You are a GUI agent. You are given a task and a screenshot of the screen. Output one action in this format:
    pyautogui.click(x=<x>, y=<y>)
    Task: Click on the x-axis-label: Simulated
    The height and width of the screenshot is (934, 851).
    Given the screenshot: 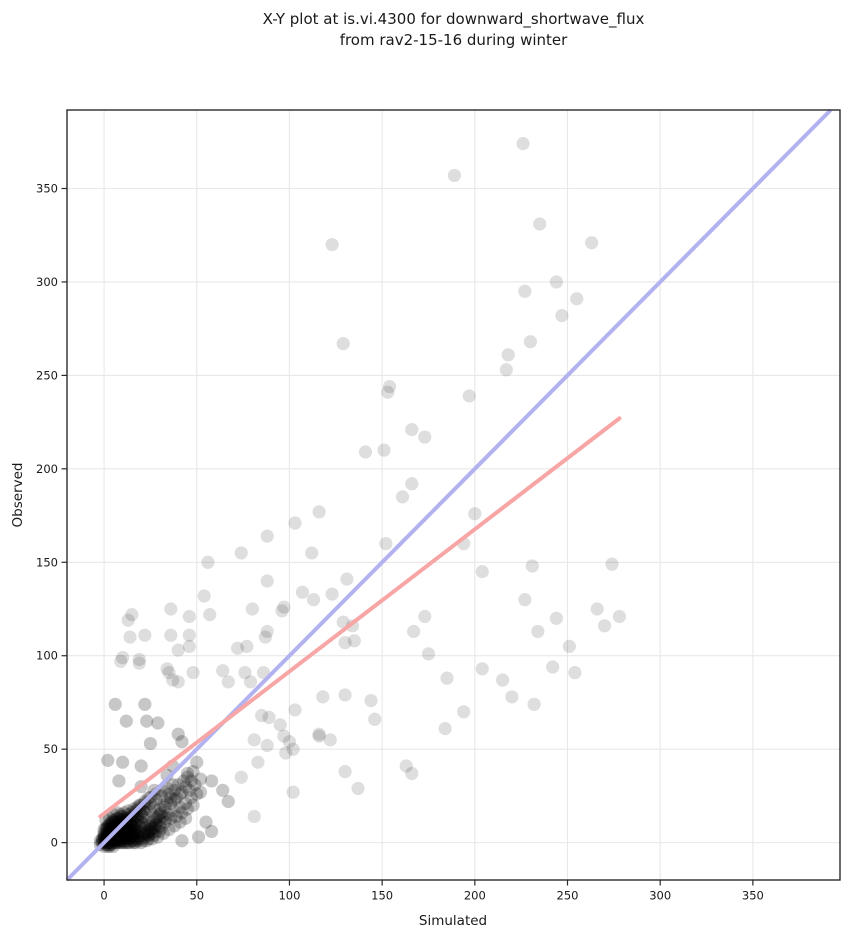 What is the action you would take?
    pyautogui.click(x=453, y=921)
    